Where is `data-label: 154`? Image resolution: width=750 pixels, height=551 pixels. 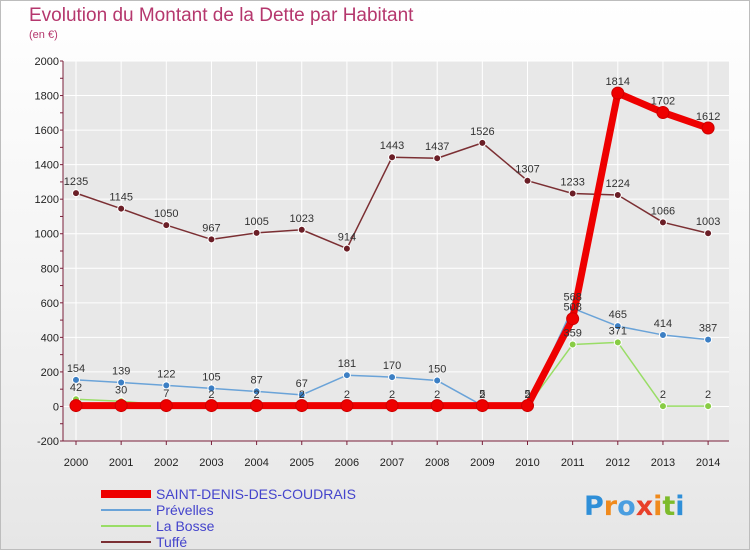
data-label: 154 is located at coordinates (76, 369).